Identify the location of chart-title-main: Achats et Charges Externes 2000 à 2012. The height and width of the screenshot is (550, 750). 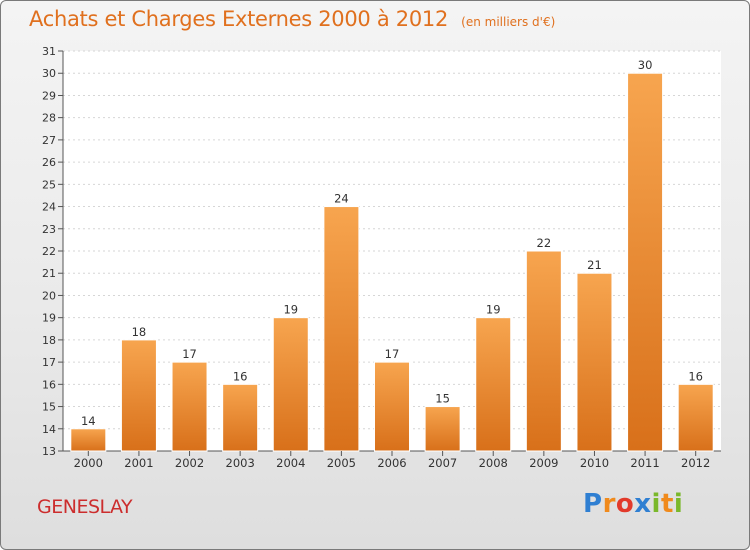
(239, 19).